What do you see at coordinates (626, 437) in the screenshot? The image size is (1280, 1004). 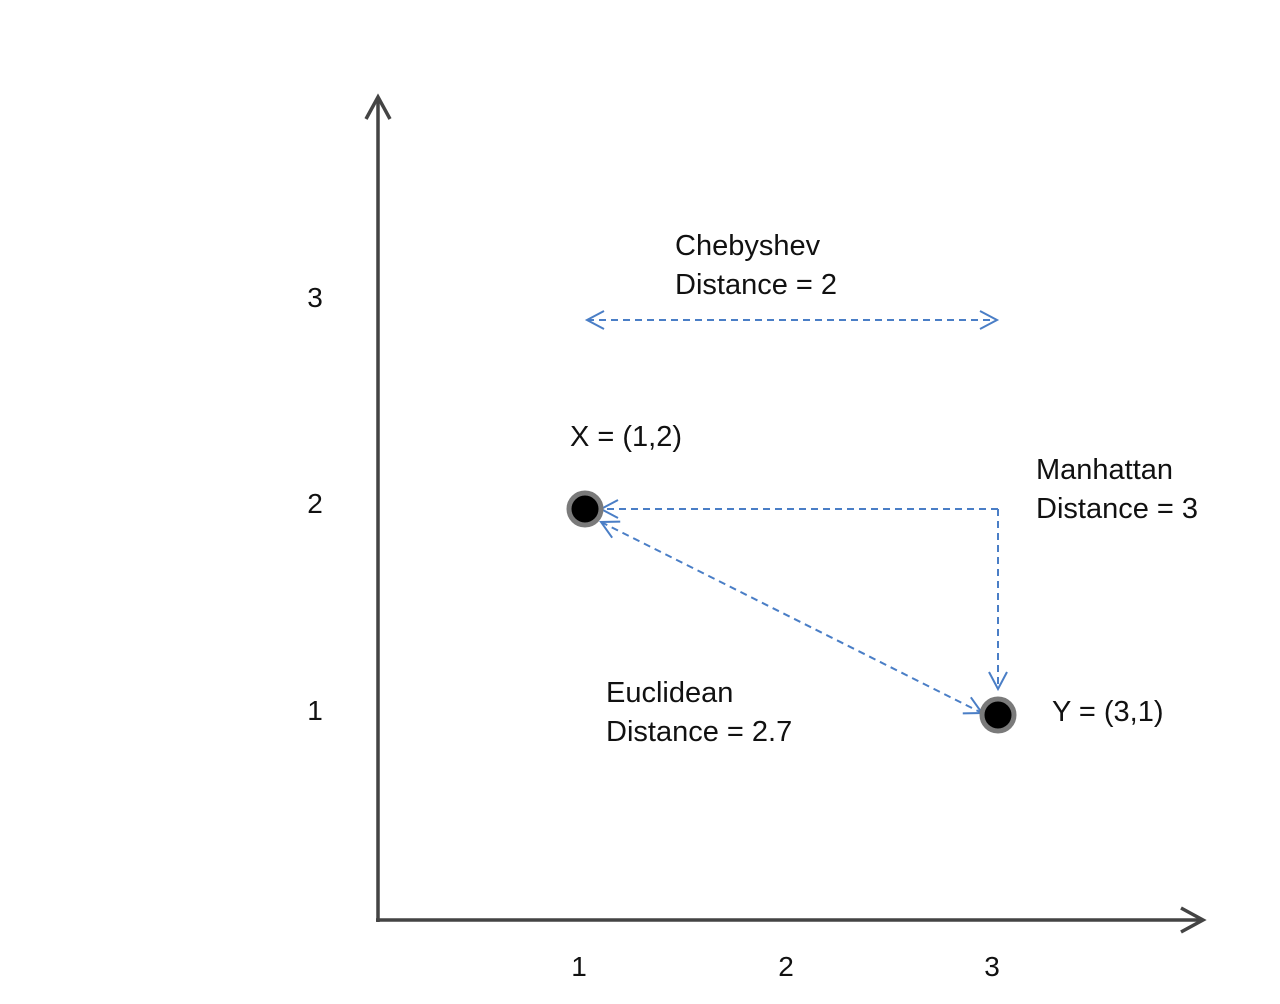 I see `point-x-label: X = (1,2)` at bounding box center [626, 437].